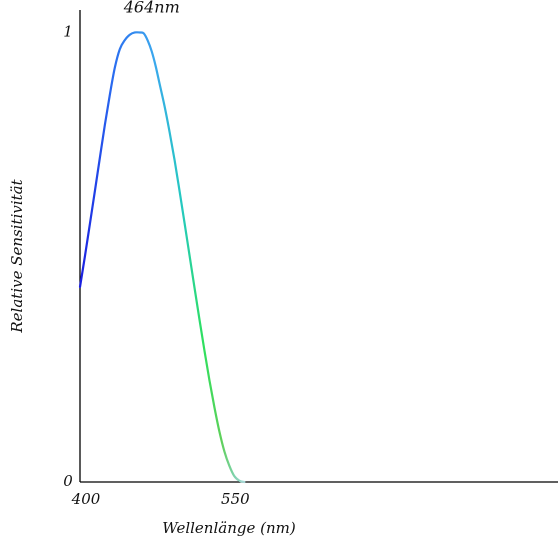  I want to click on x-tick-label: 400, so click(86, 499).